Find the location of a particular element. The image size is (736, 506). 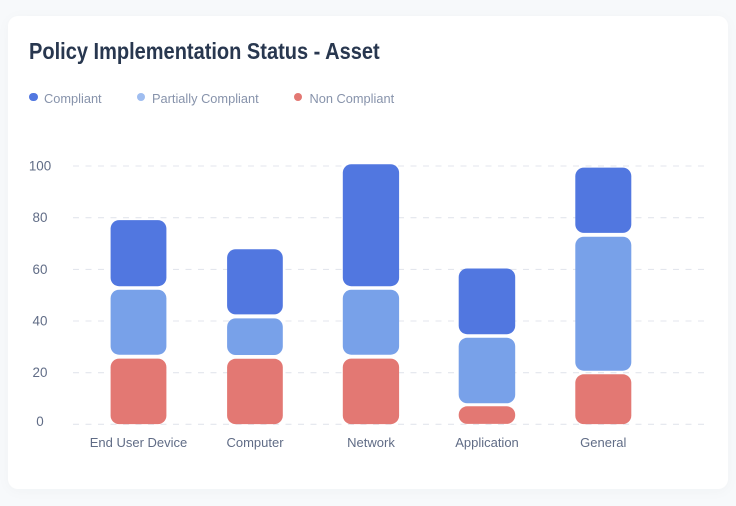

svg-text: 20 is located at coordinates (40, 372).